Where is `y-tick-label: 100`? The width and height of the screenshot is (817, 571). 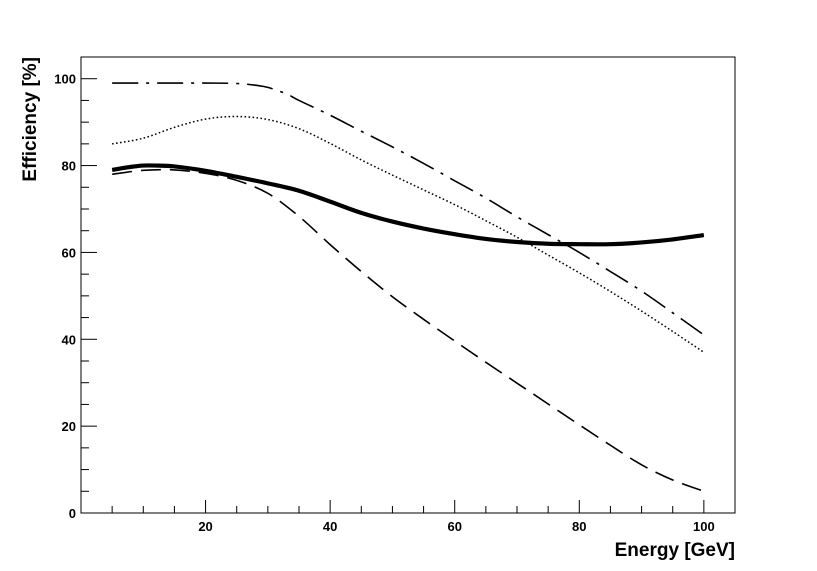
y-tick-label: 100 is located at coordinates (65, 79).